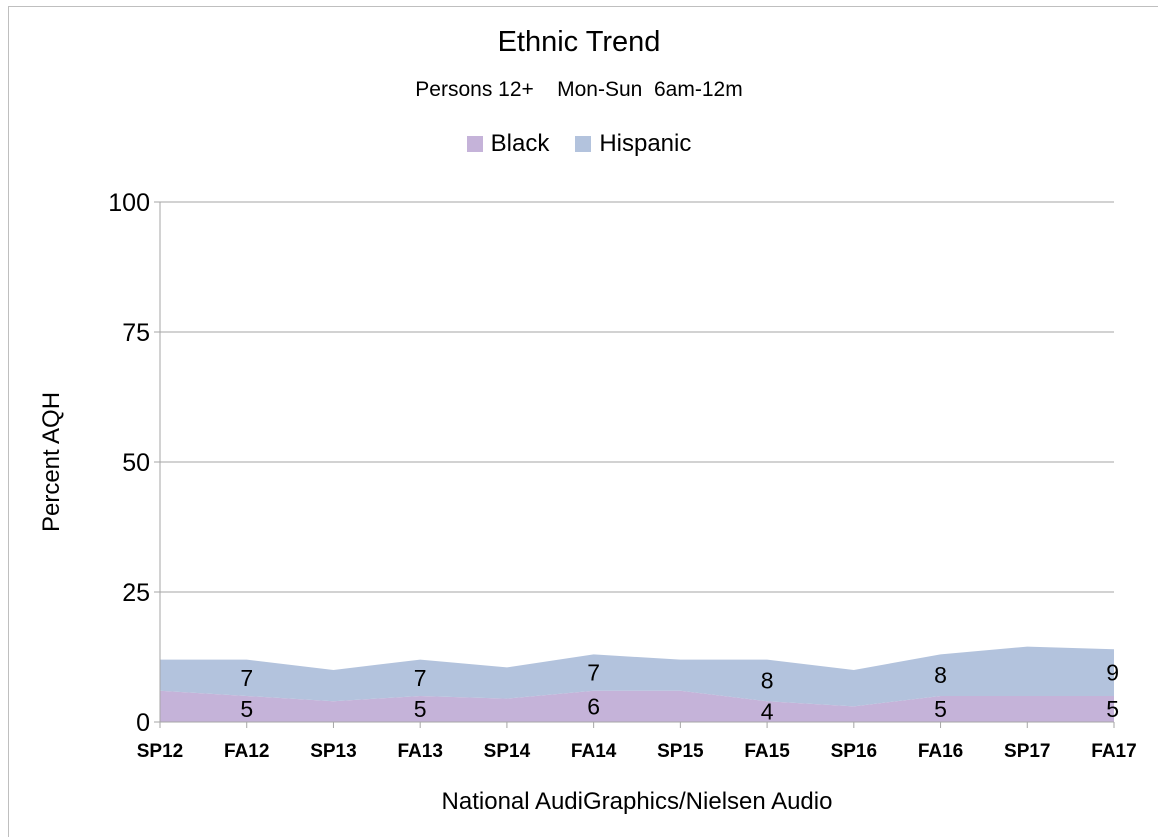 The height and width of the screenshot is (837, 1158). What do you see at coordinates (583, 144) in the screenshot?
I see `legend-swatch-hispanic` at bounding box center [583, 144].